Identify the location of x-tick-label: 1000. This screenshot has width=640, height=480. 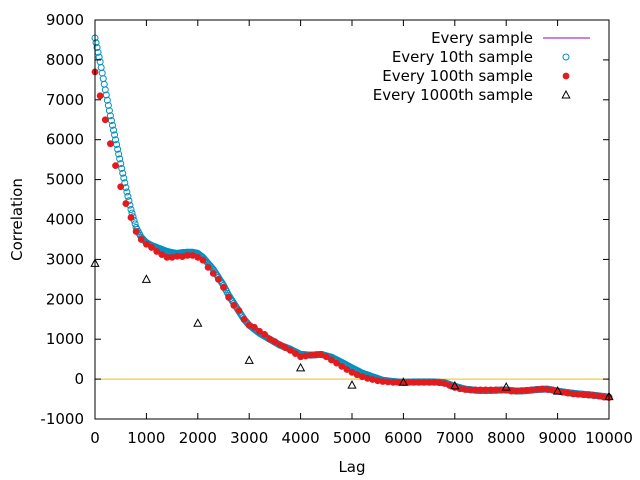
(146, 438).